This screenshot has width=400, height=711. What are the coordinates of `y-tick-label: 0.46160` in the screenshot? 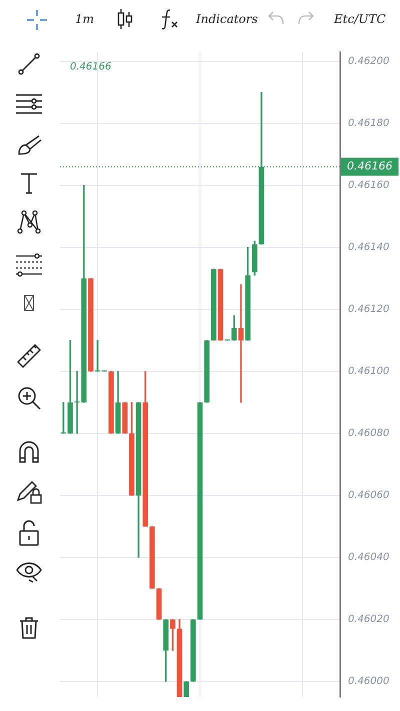 It's located at (369, 185).